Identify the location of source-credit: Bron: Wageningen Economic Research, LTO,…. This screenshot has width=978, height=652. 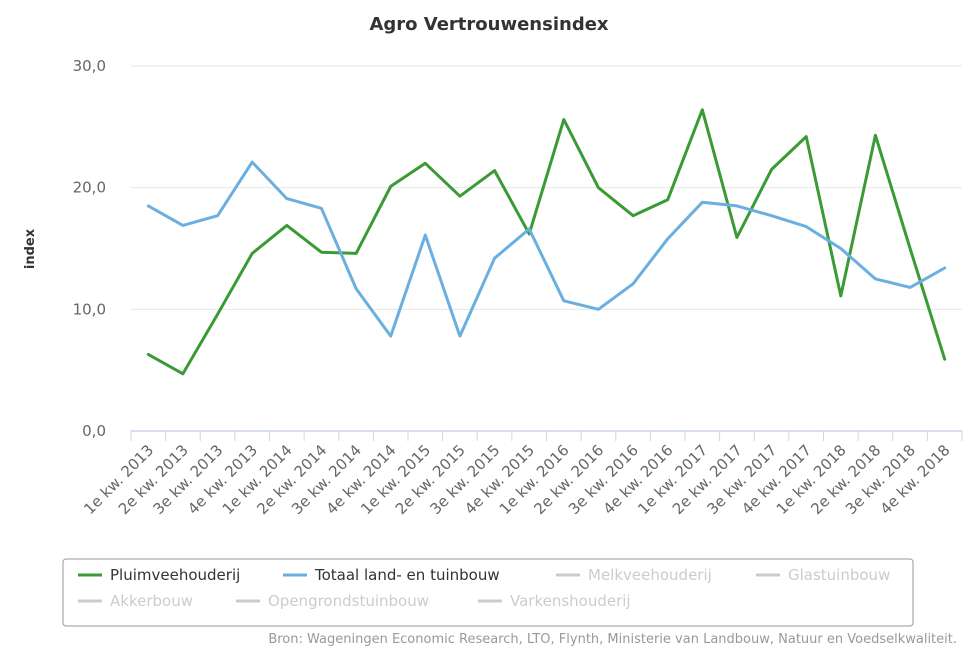
(612, 639).